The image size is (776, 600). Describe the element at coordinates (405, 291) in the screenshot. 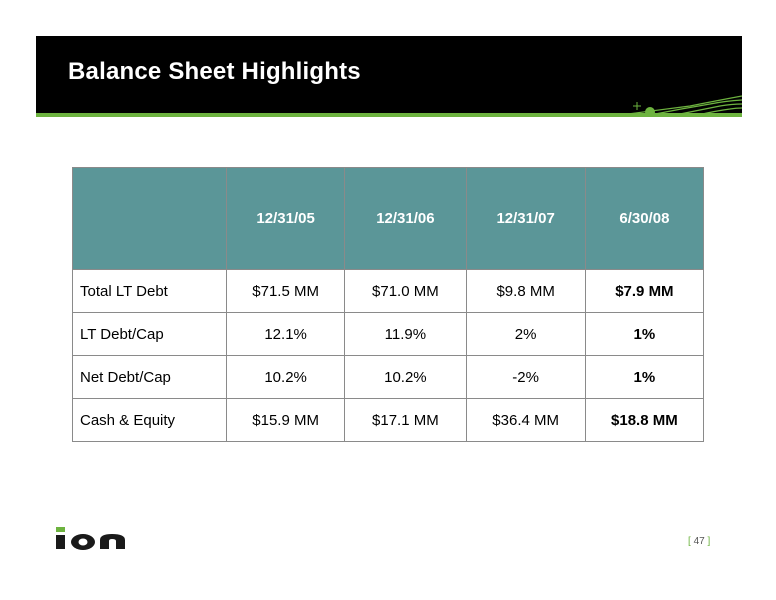

I see `table-cell: $71.0 MM` at that location.